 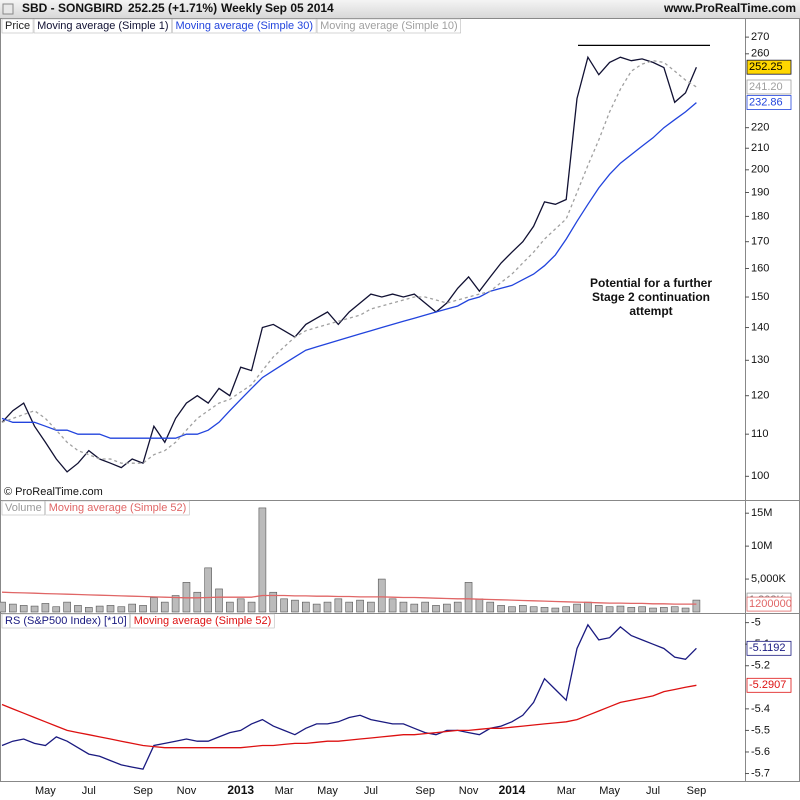 I want to click on annotation: Potential for a further, so click(x=651, y=283).